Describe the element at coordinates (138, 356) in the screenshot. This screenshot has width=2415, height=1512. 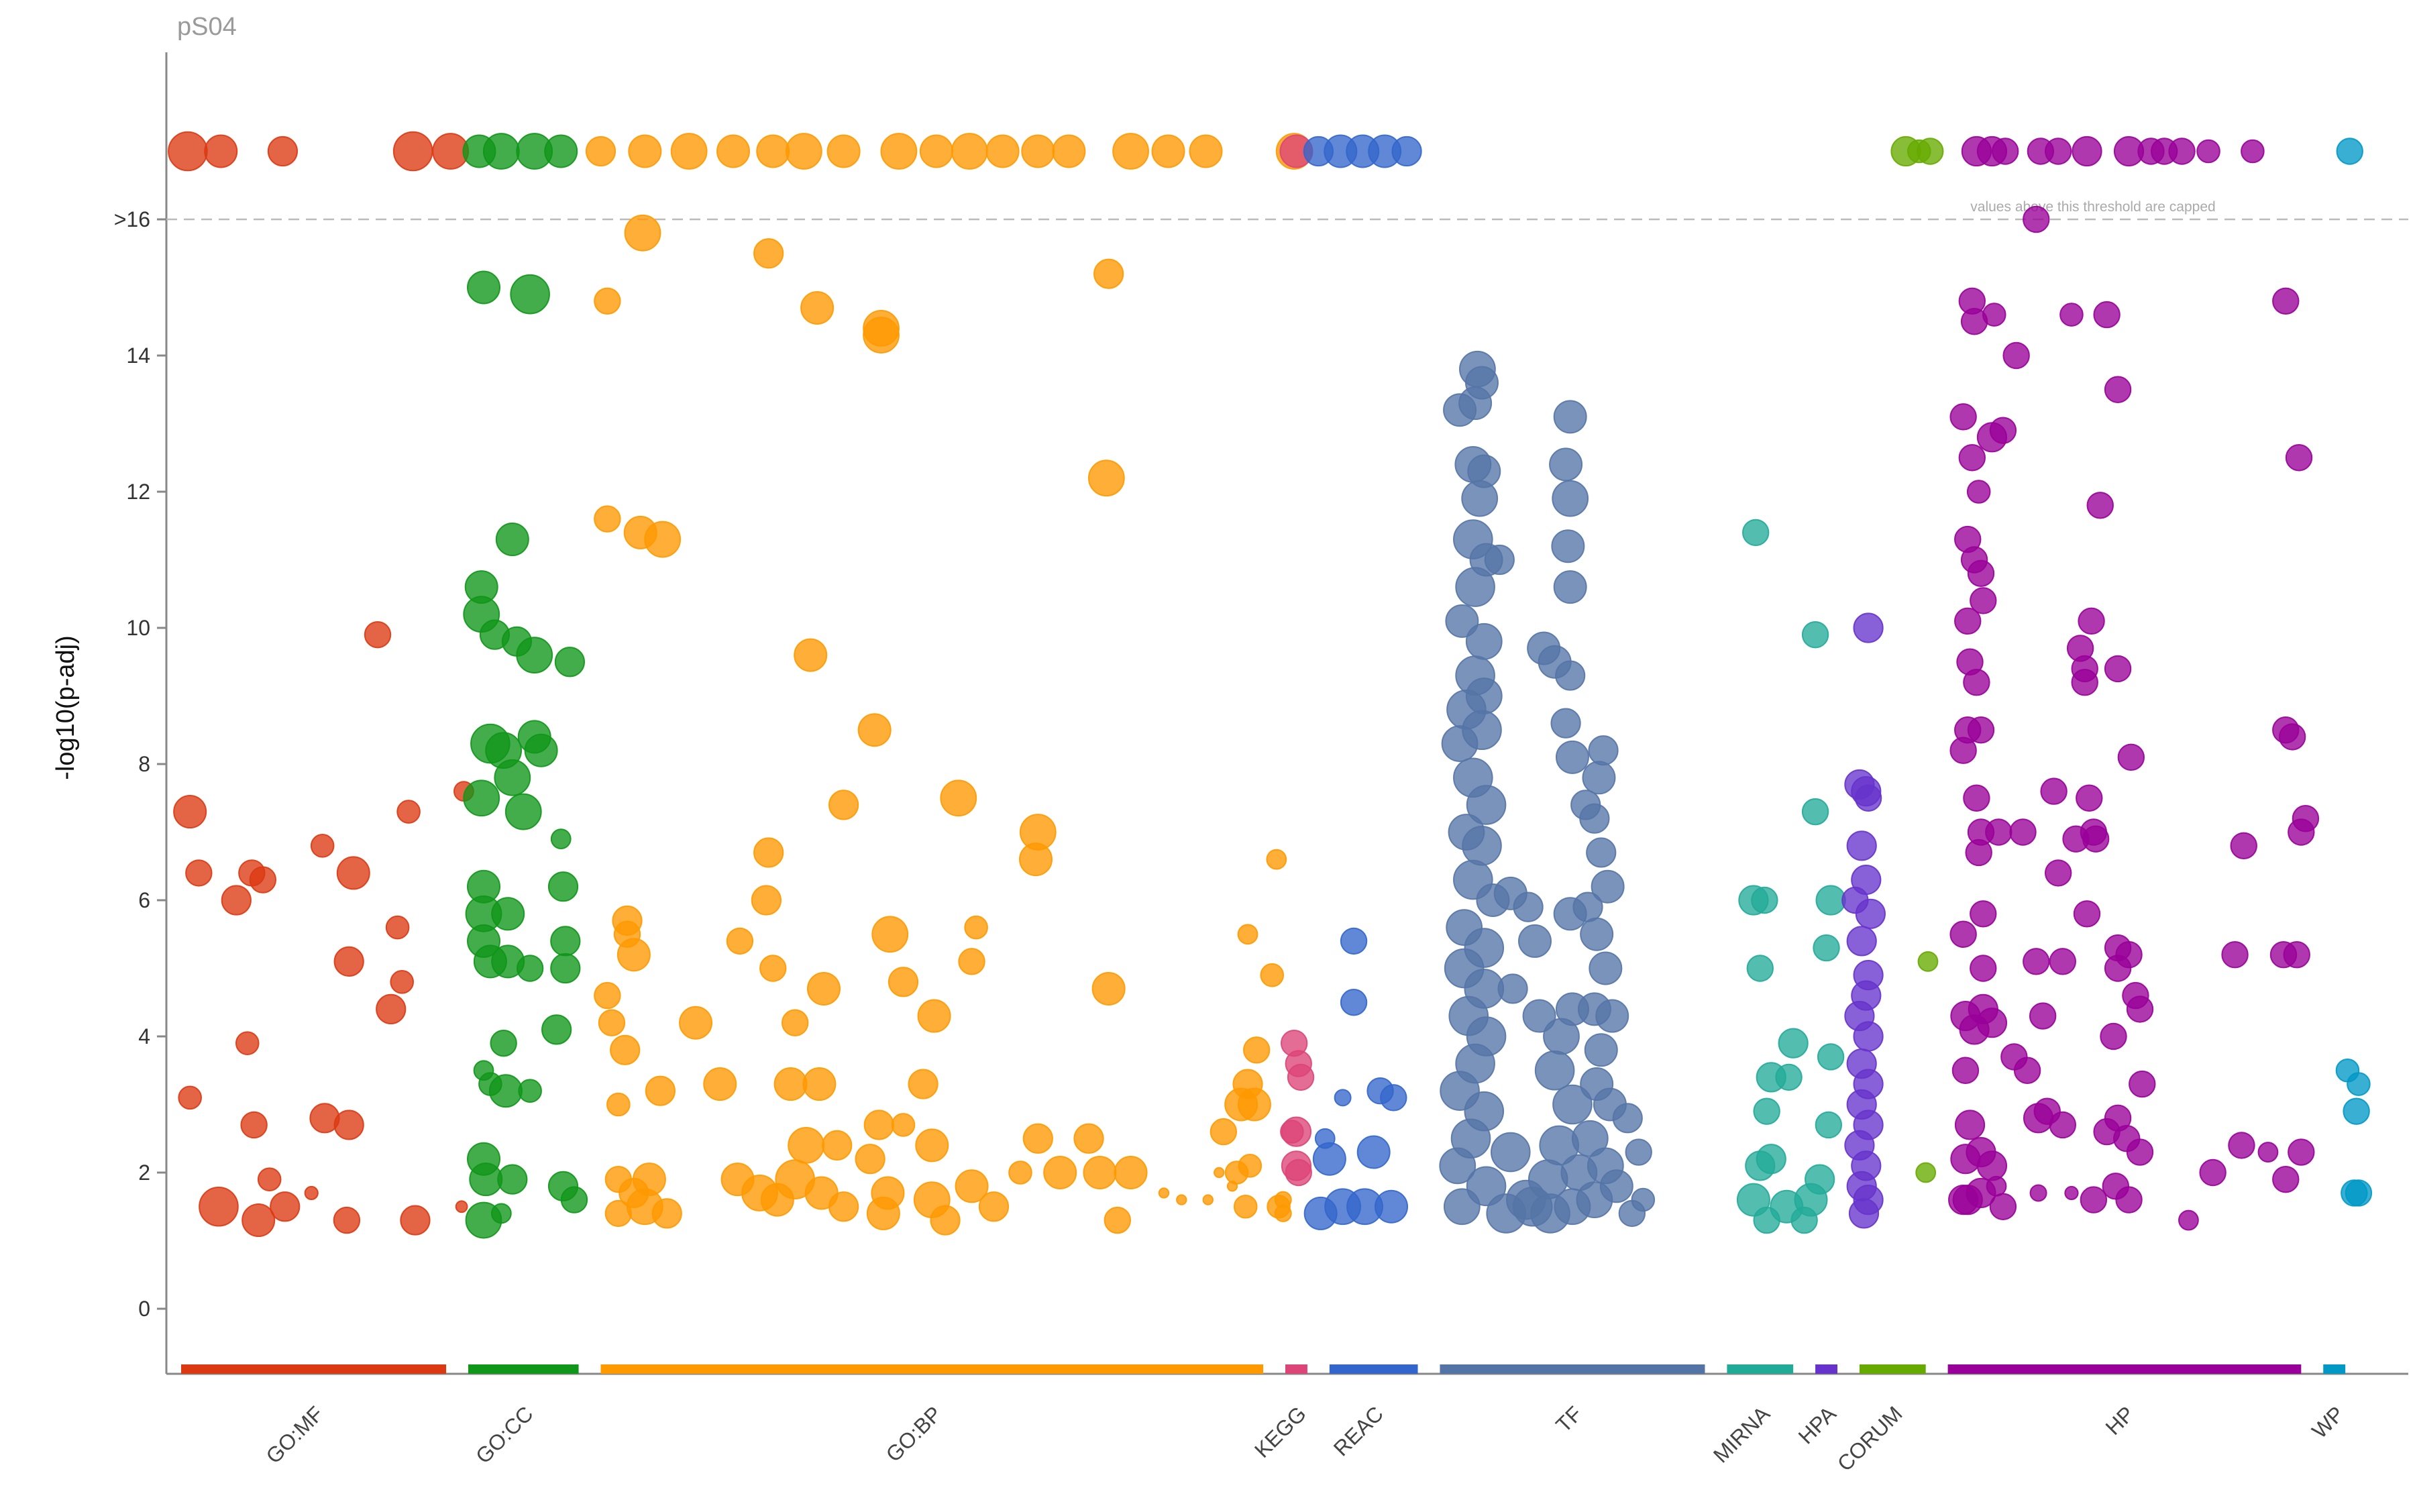
I see `y-tick-label: 14` at that location.